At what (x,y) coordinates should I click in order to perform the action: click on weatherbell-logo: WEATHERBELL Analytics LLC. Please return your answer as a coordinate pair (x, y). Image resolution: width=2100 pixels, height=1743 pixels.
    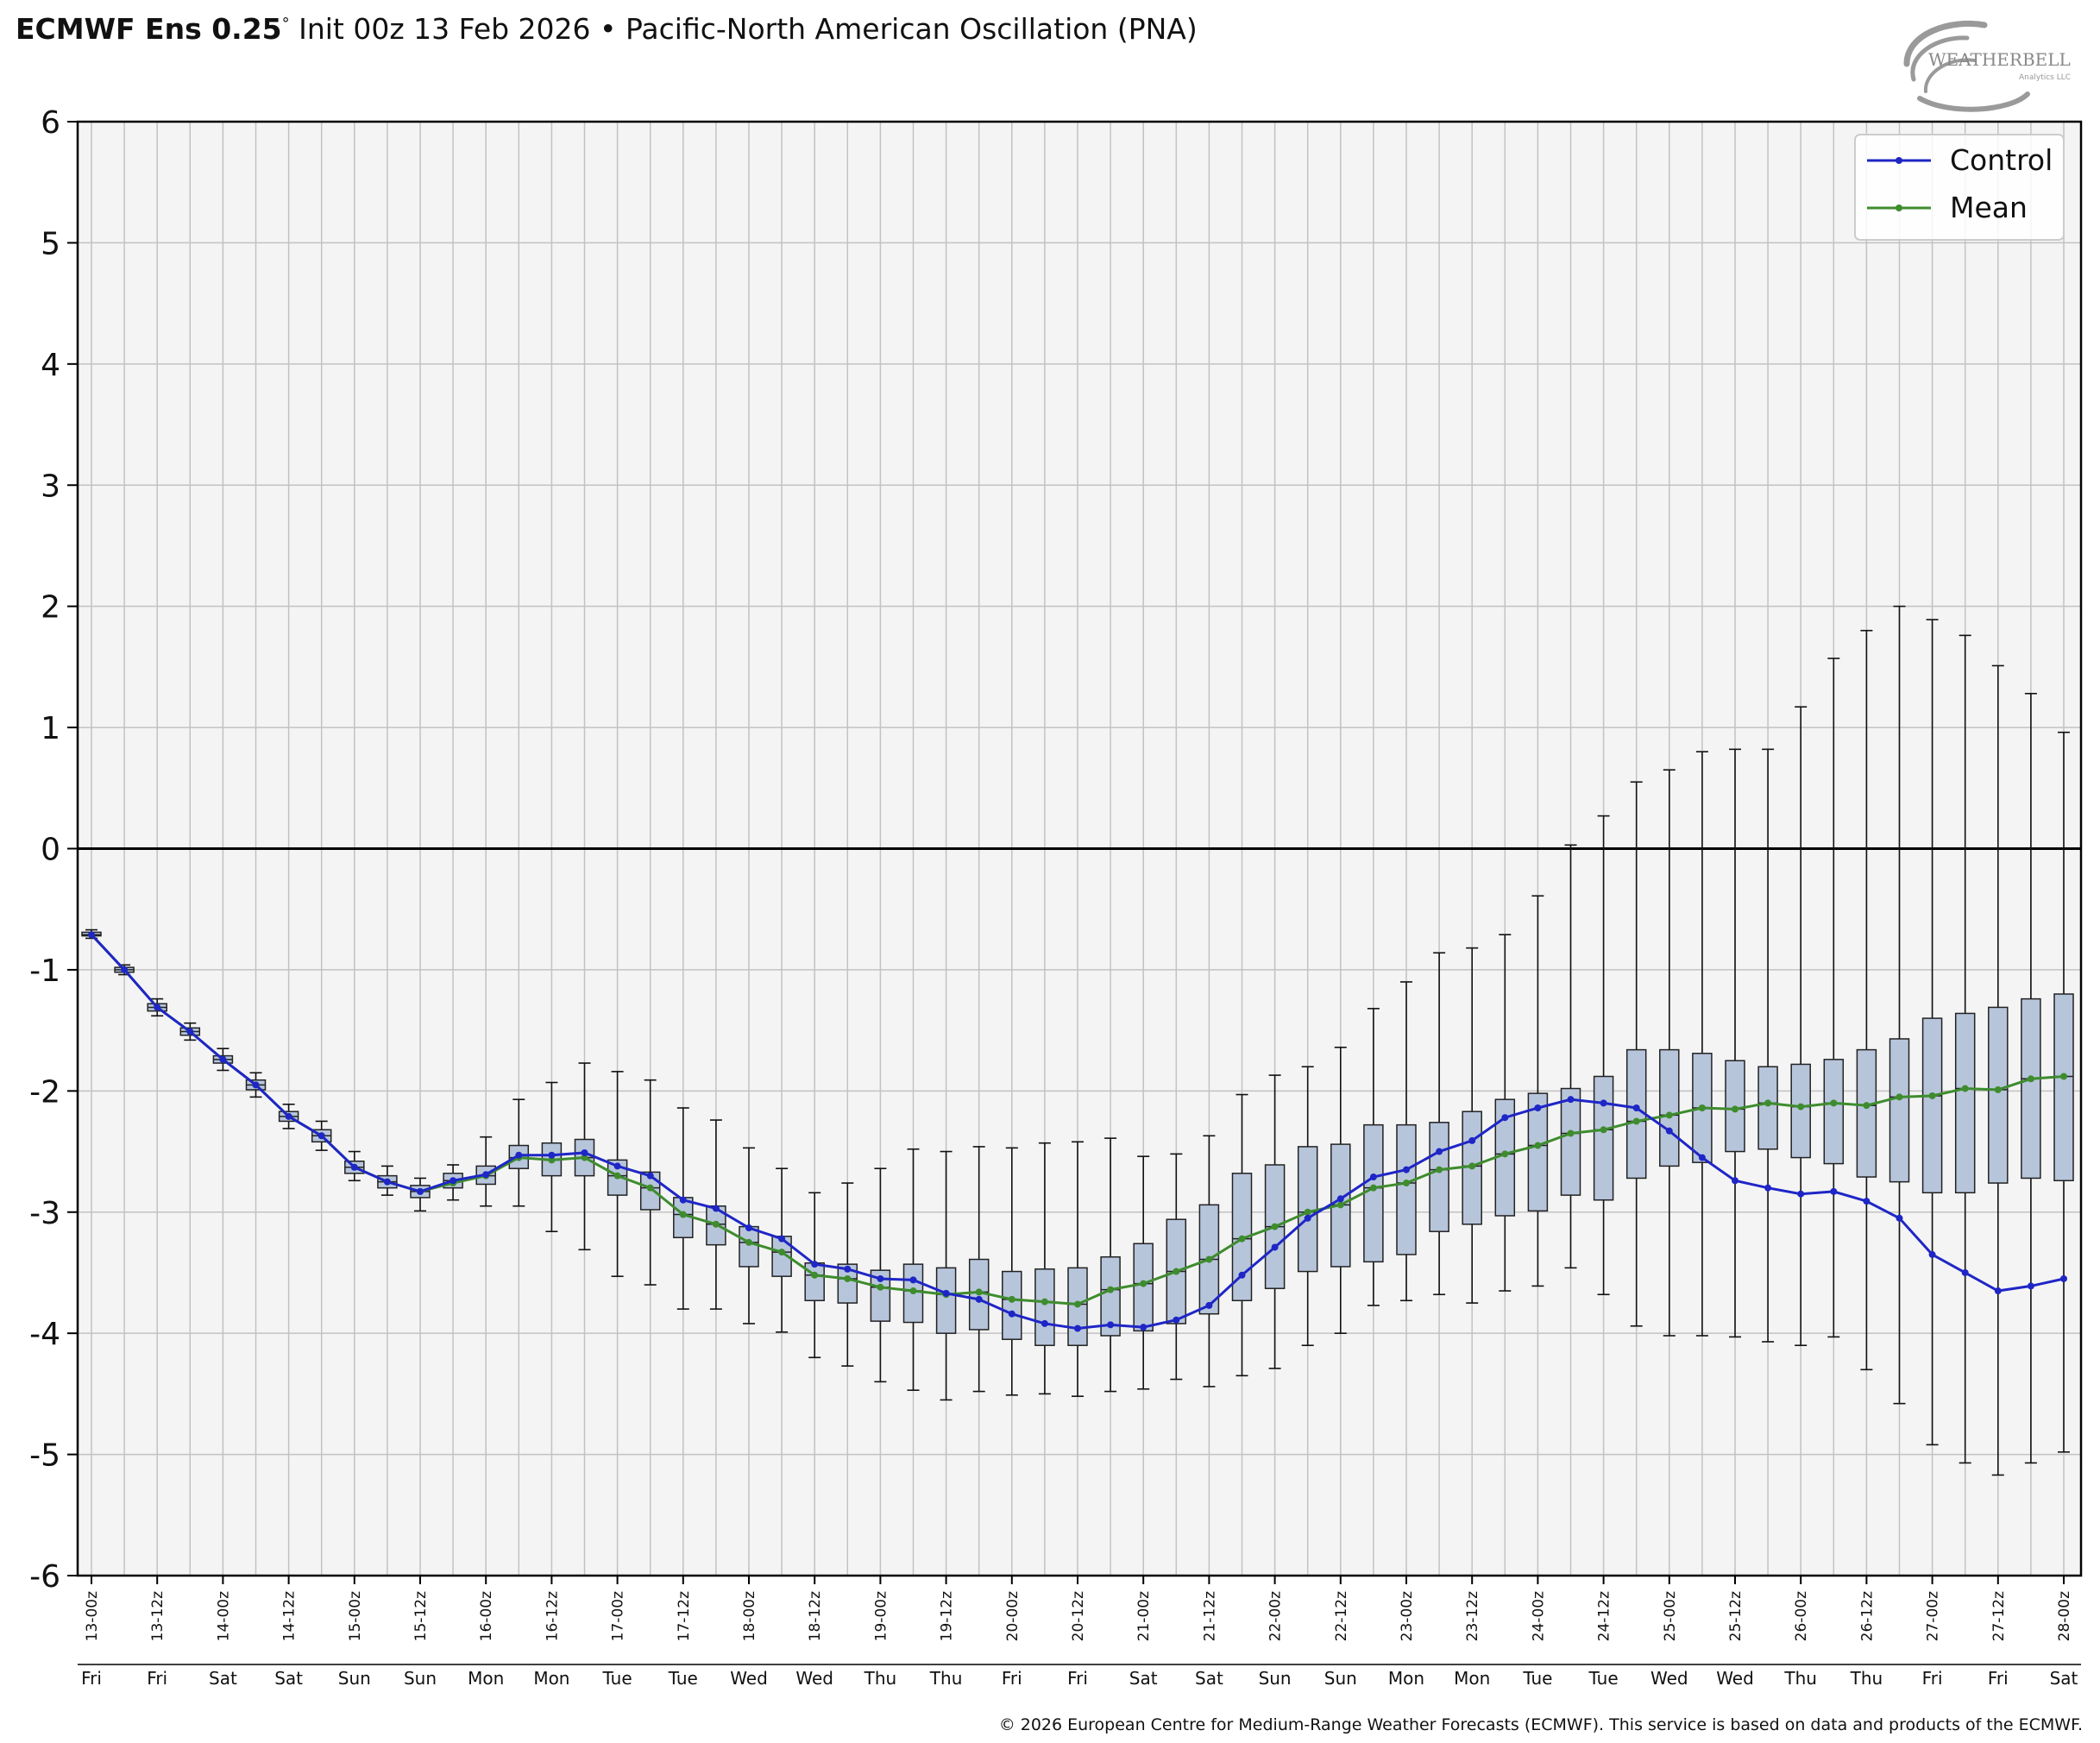
    Looking at the image, I should click on (1987, 66).